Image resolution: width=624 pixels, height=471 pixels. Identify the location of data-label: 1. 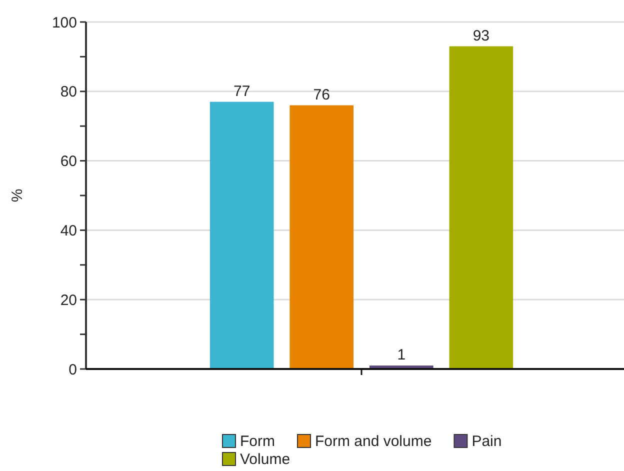
(401, 355).